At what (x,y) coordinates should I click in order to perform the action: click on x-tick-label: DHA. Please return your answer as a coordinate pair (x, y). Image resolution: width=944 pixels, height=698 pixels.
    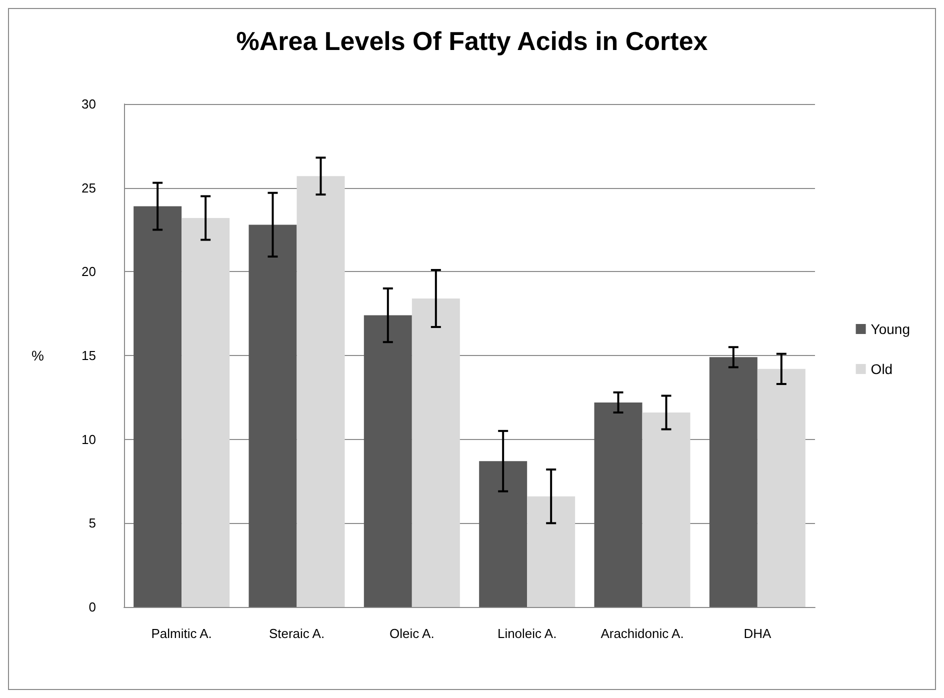
    Looking at the image, I should click on (758, 633).